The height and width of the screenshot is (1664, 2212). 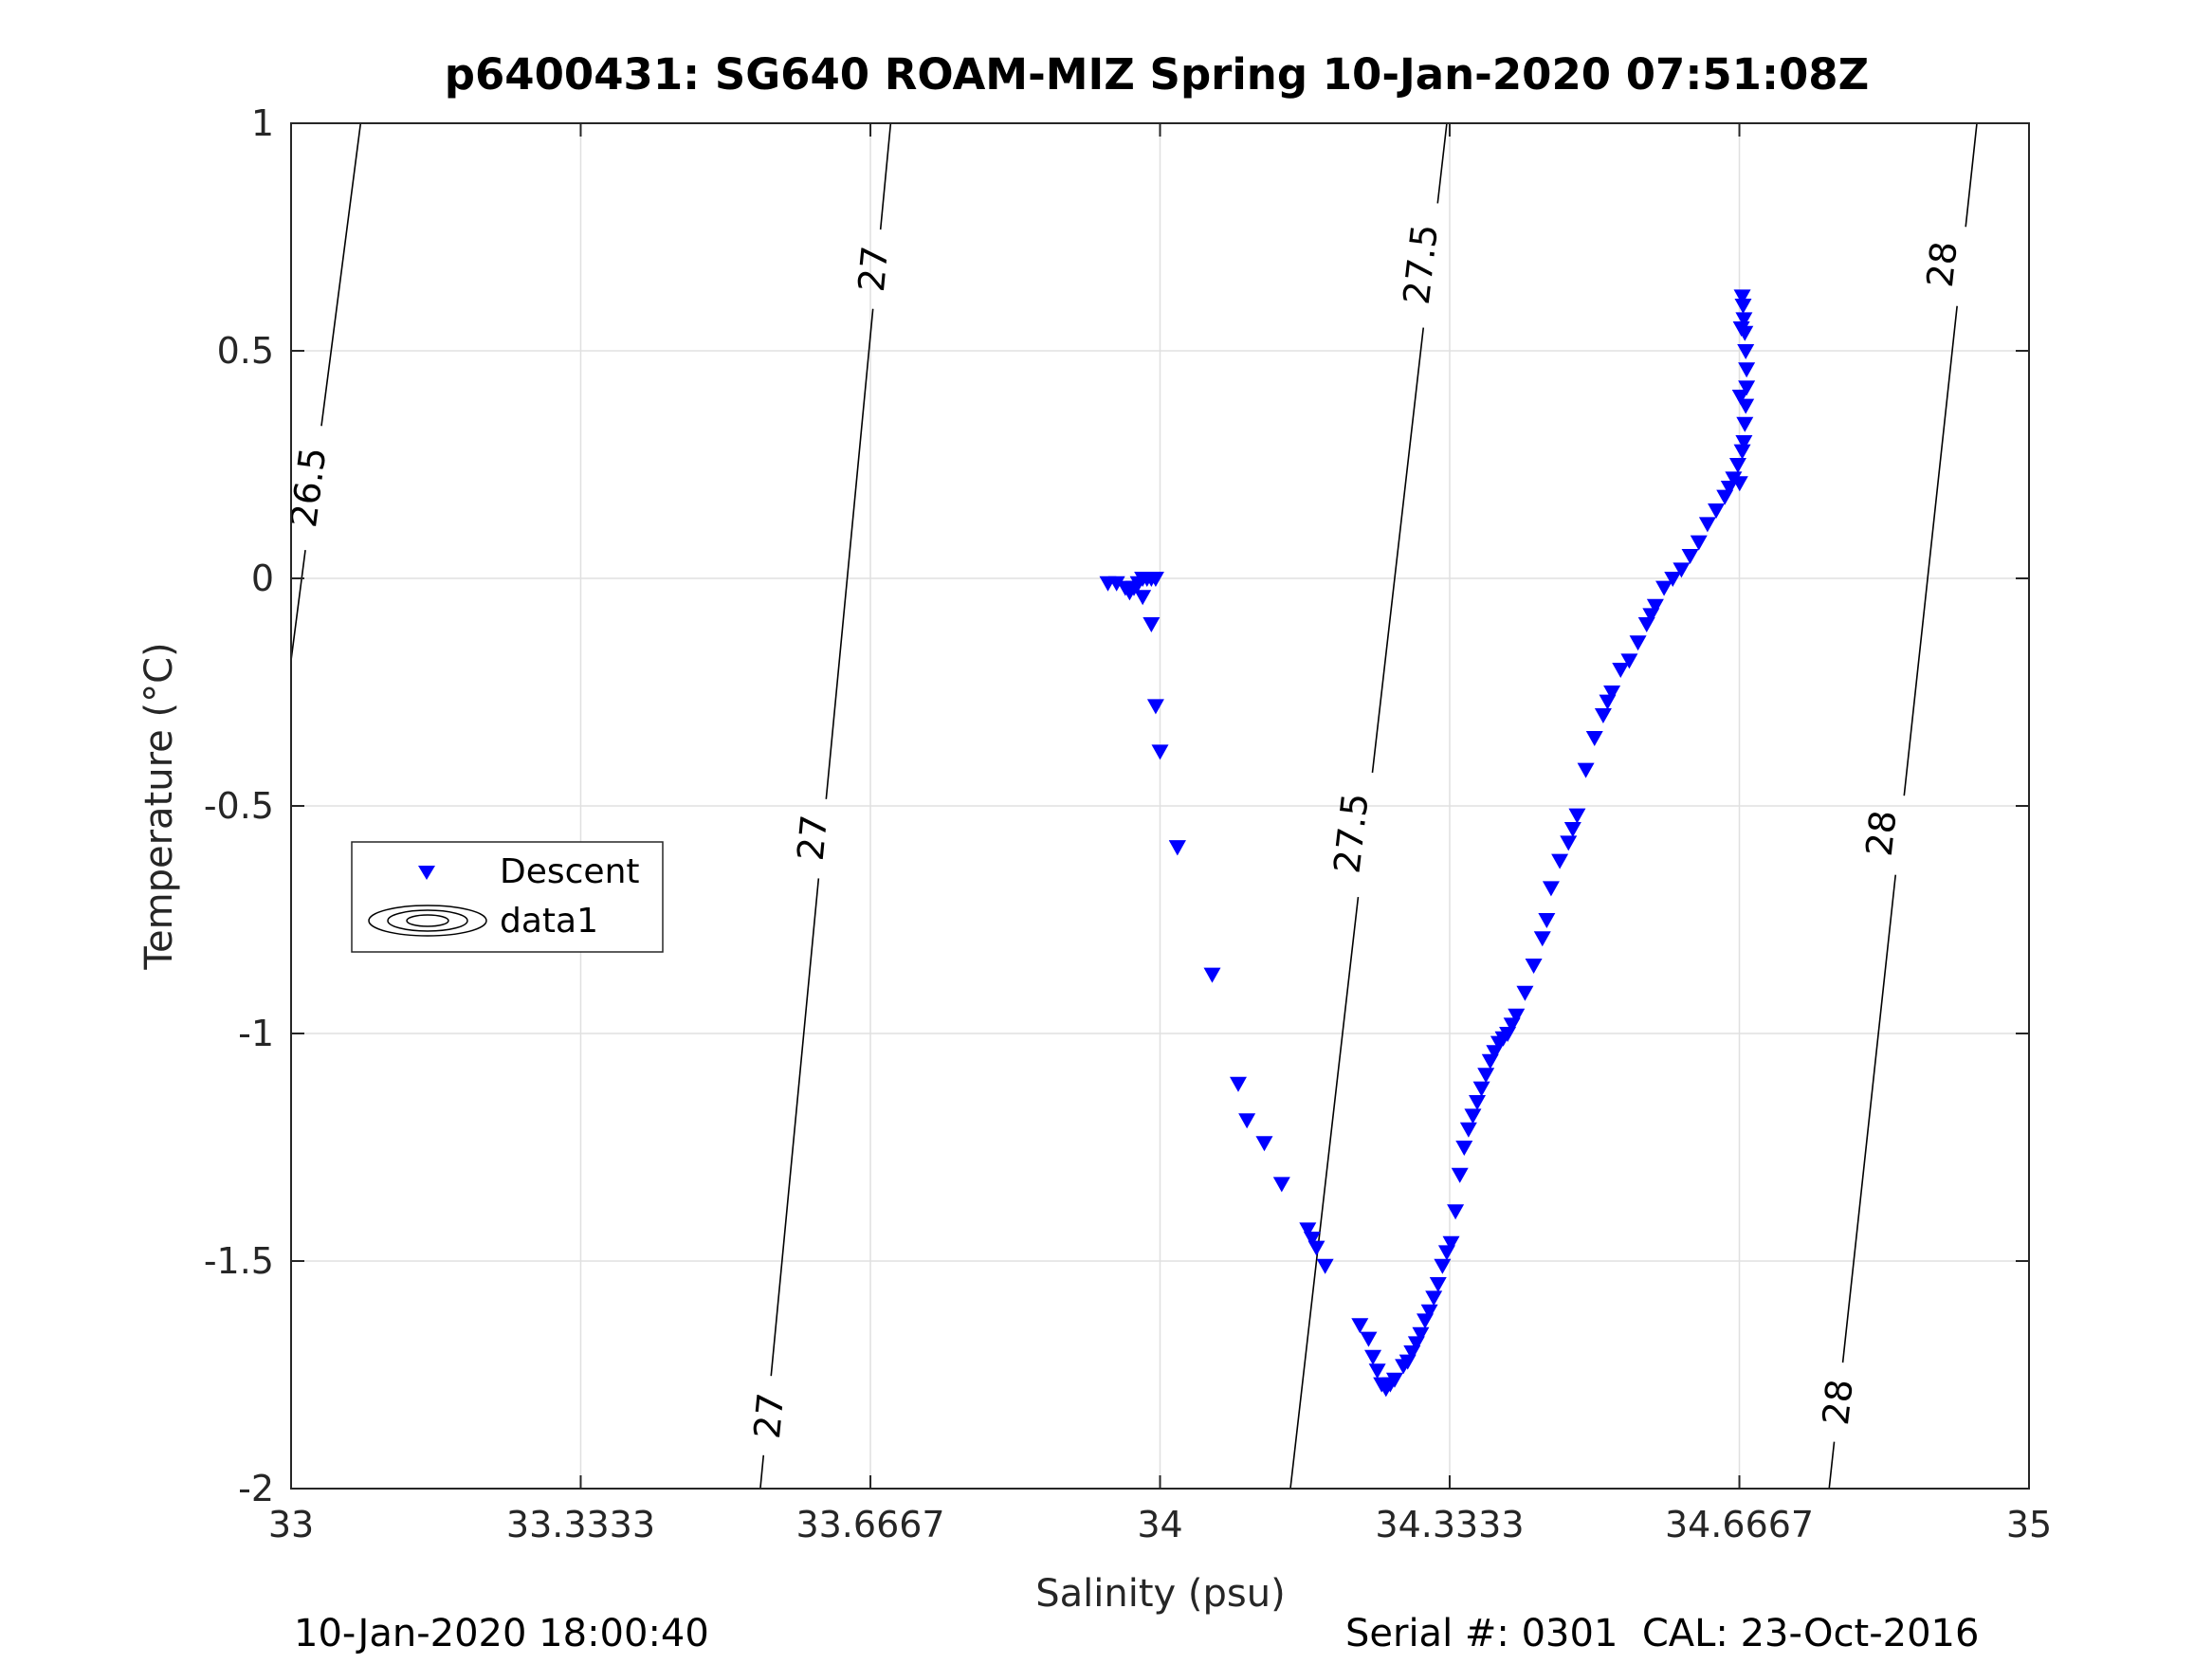 What do you see at coordinates (1159, 1524) in the screenshot?
I see `x-tick-label-3: 34` at bounding box center [1159, 1524].